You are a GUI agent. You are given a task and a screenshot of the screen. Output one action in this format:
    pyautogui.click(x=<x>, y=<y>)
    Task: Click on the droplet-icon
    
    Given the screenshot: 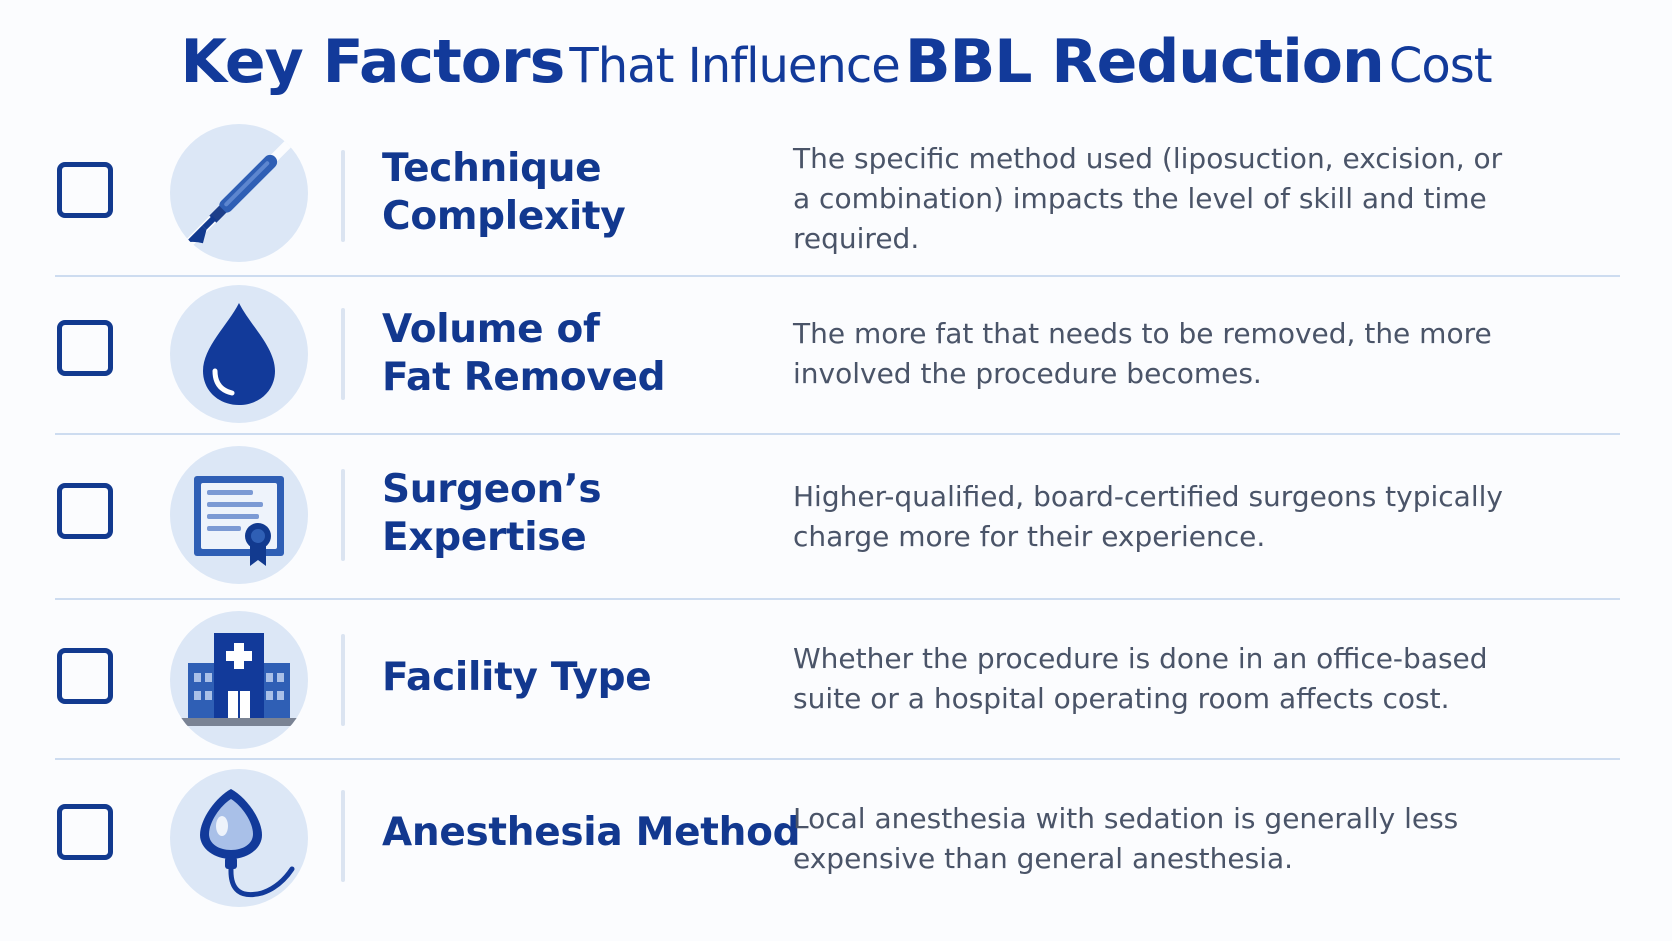 What is the action you would take?
    pyautogui.click(x=239, y=354)
    